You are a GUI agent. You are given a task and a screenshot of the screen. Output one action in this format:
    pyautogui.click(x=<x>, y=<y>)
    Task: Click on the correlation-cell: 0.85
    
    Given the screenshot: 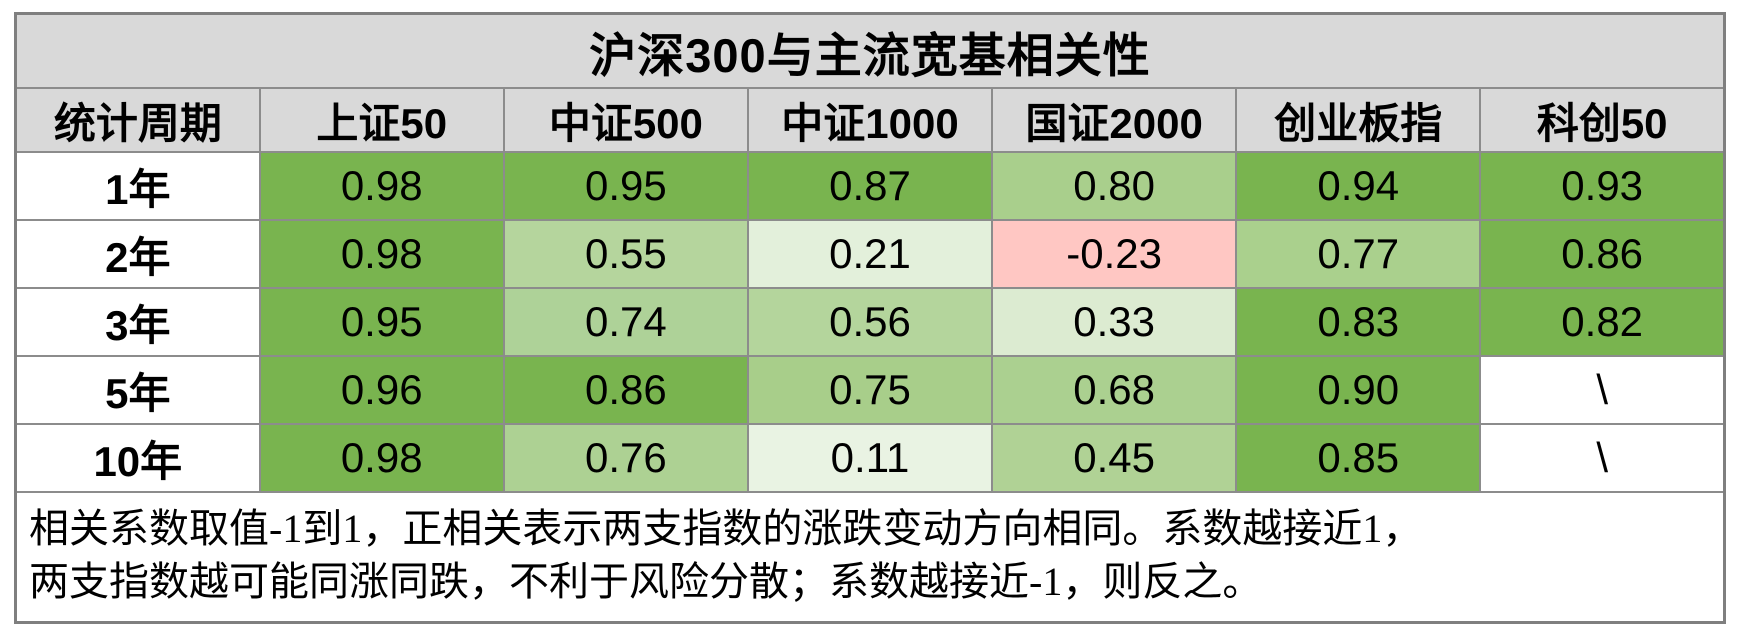 What is the action you would take?
    pyautogui.click(x=1358, y=458)
    